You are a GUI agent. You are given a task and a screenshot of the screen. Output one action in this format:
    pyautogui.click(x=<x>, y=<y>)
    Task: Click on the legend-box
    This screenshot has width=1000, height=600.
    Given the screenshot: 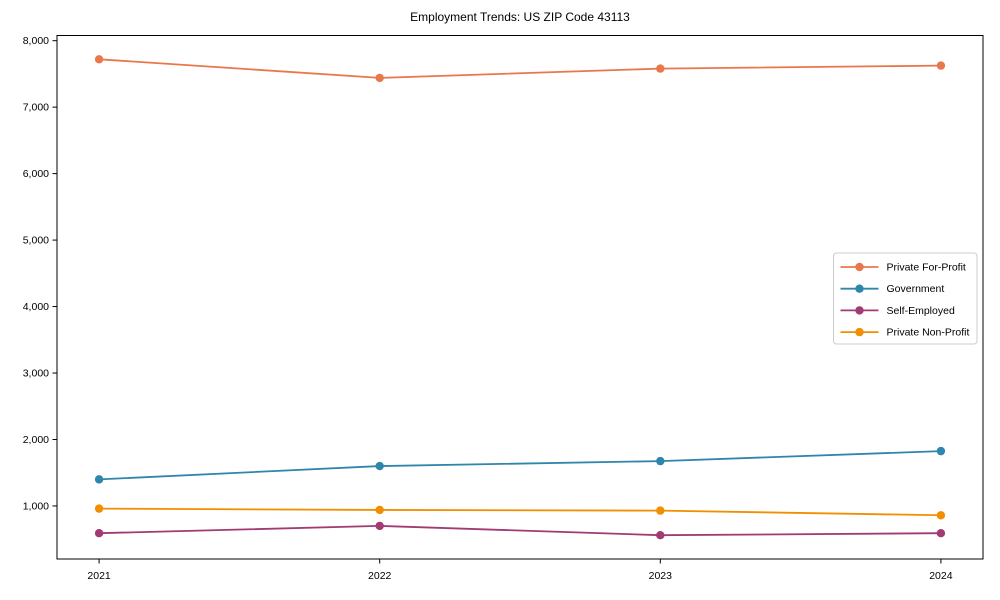 What is the action you would take?
    pyautogui.click(x=905, y=298)
    